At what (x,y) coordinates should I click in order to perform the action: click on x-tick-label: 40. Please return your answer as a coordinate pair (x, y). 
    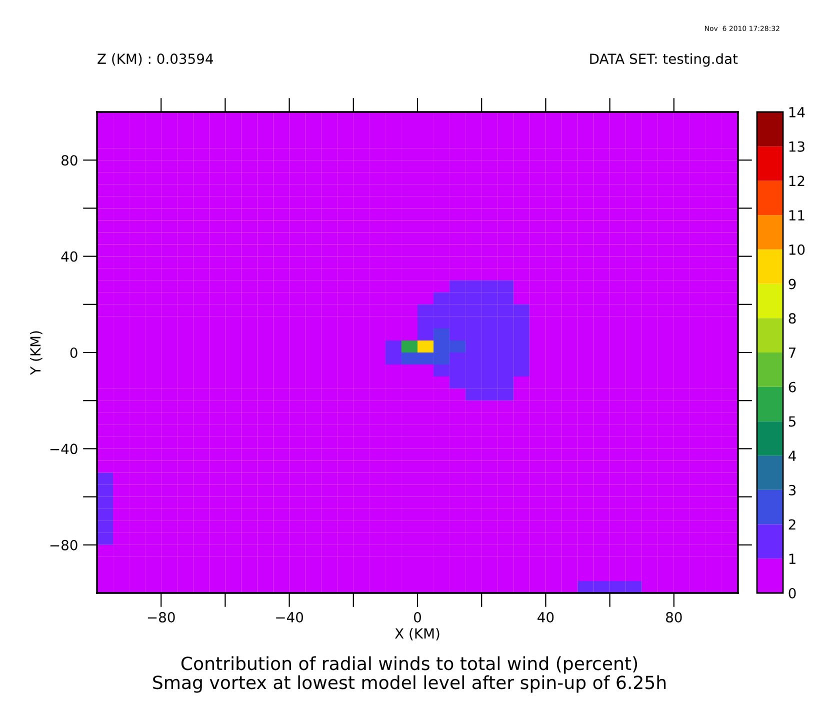
    Looking at the image, I should click on (546, 617).